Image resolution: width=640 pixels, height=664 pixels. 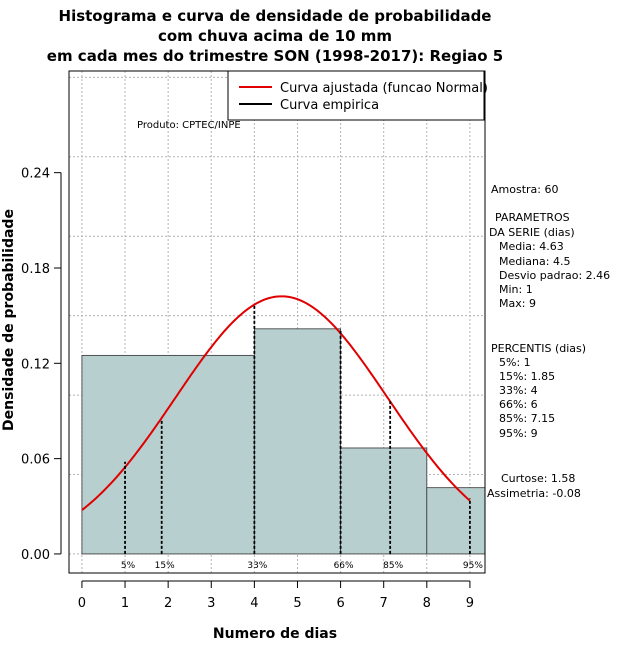 I want to click on percentile-label: 33%, so click(x=257, y=566).